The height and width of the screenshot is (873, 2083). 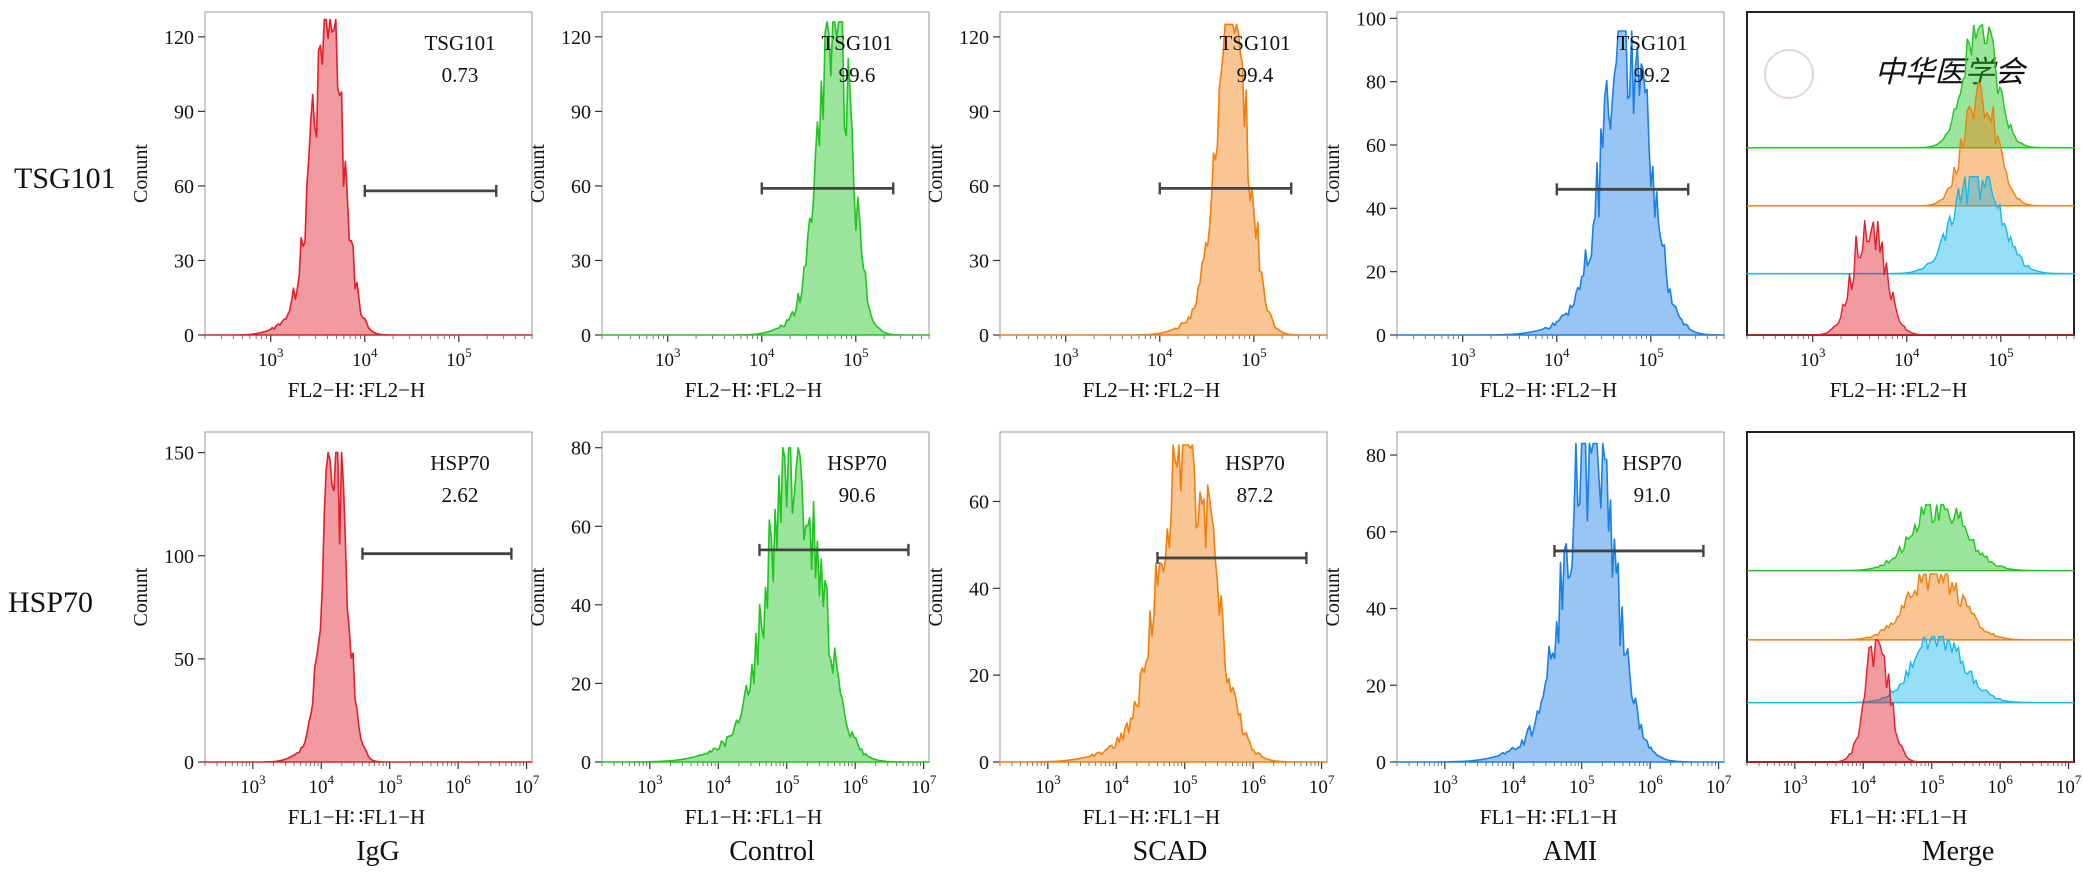 What do you see at coordinates (857, 495) in the screenshot?
I see `gate-percent-value: 90.6` at bounding box center [857, 495].